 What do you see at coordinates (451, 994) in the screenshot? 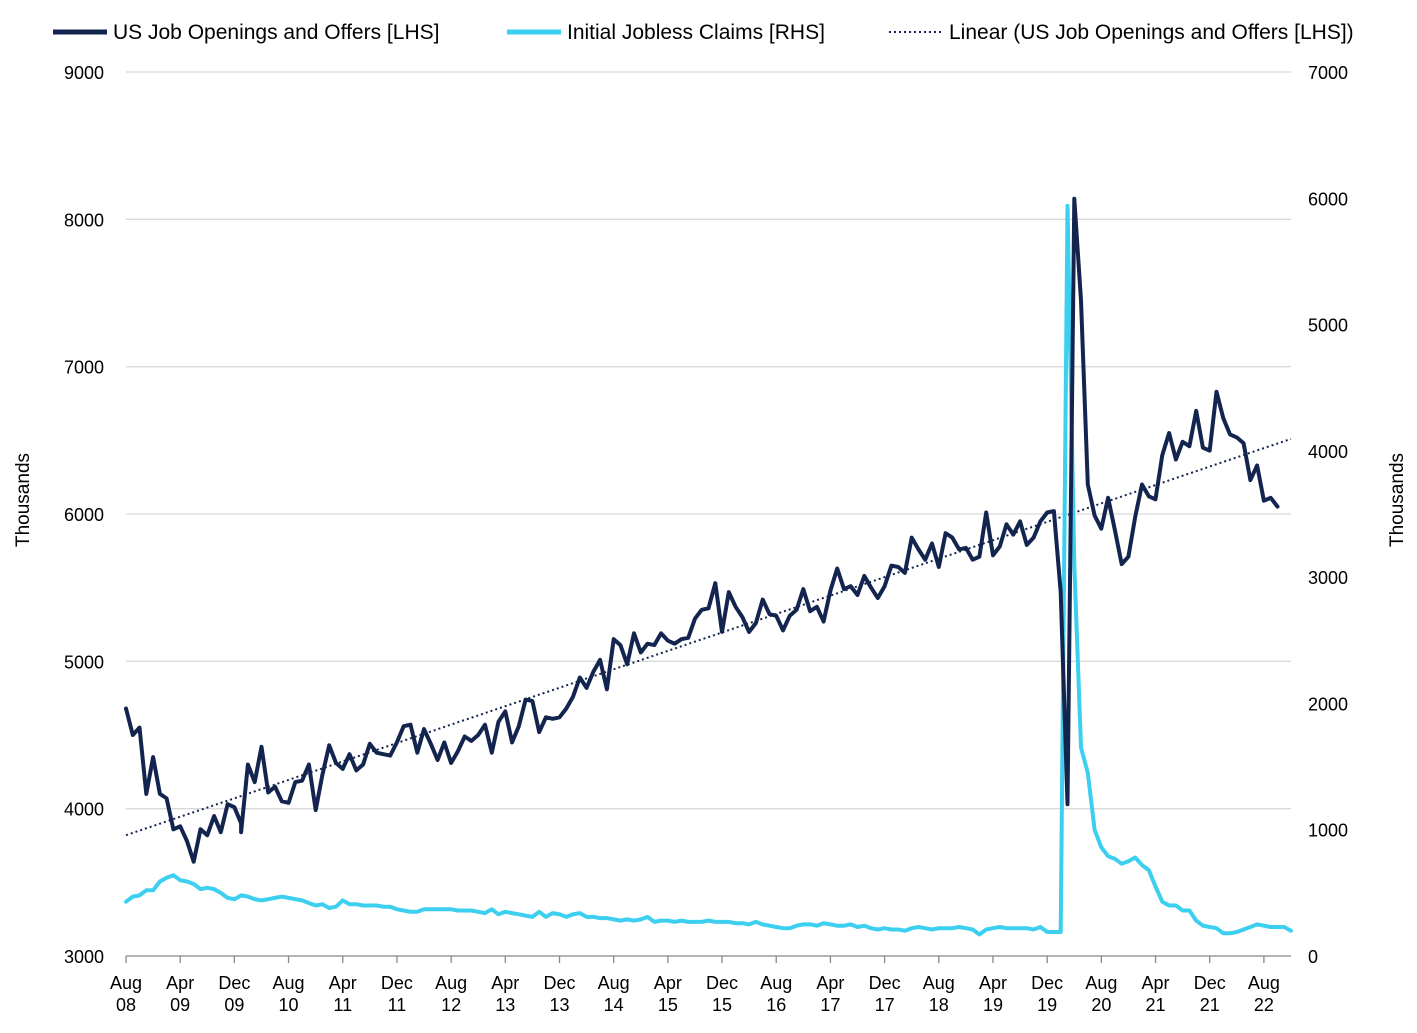
I see `x-tick-label: Aug 12` at bounding box center [451, 994].